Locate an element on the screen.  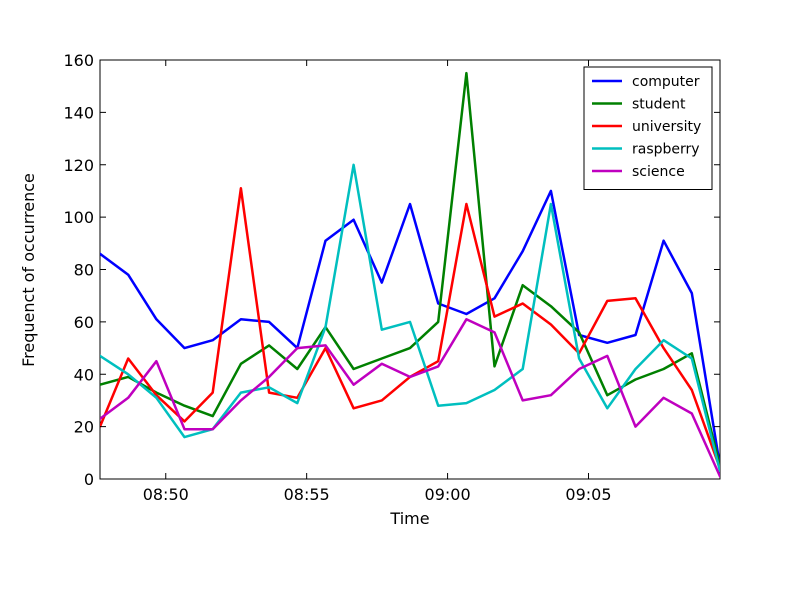
y-tick-label: 160 is located at coordinates (78, 60).